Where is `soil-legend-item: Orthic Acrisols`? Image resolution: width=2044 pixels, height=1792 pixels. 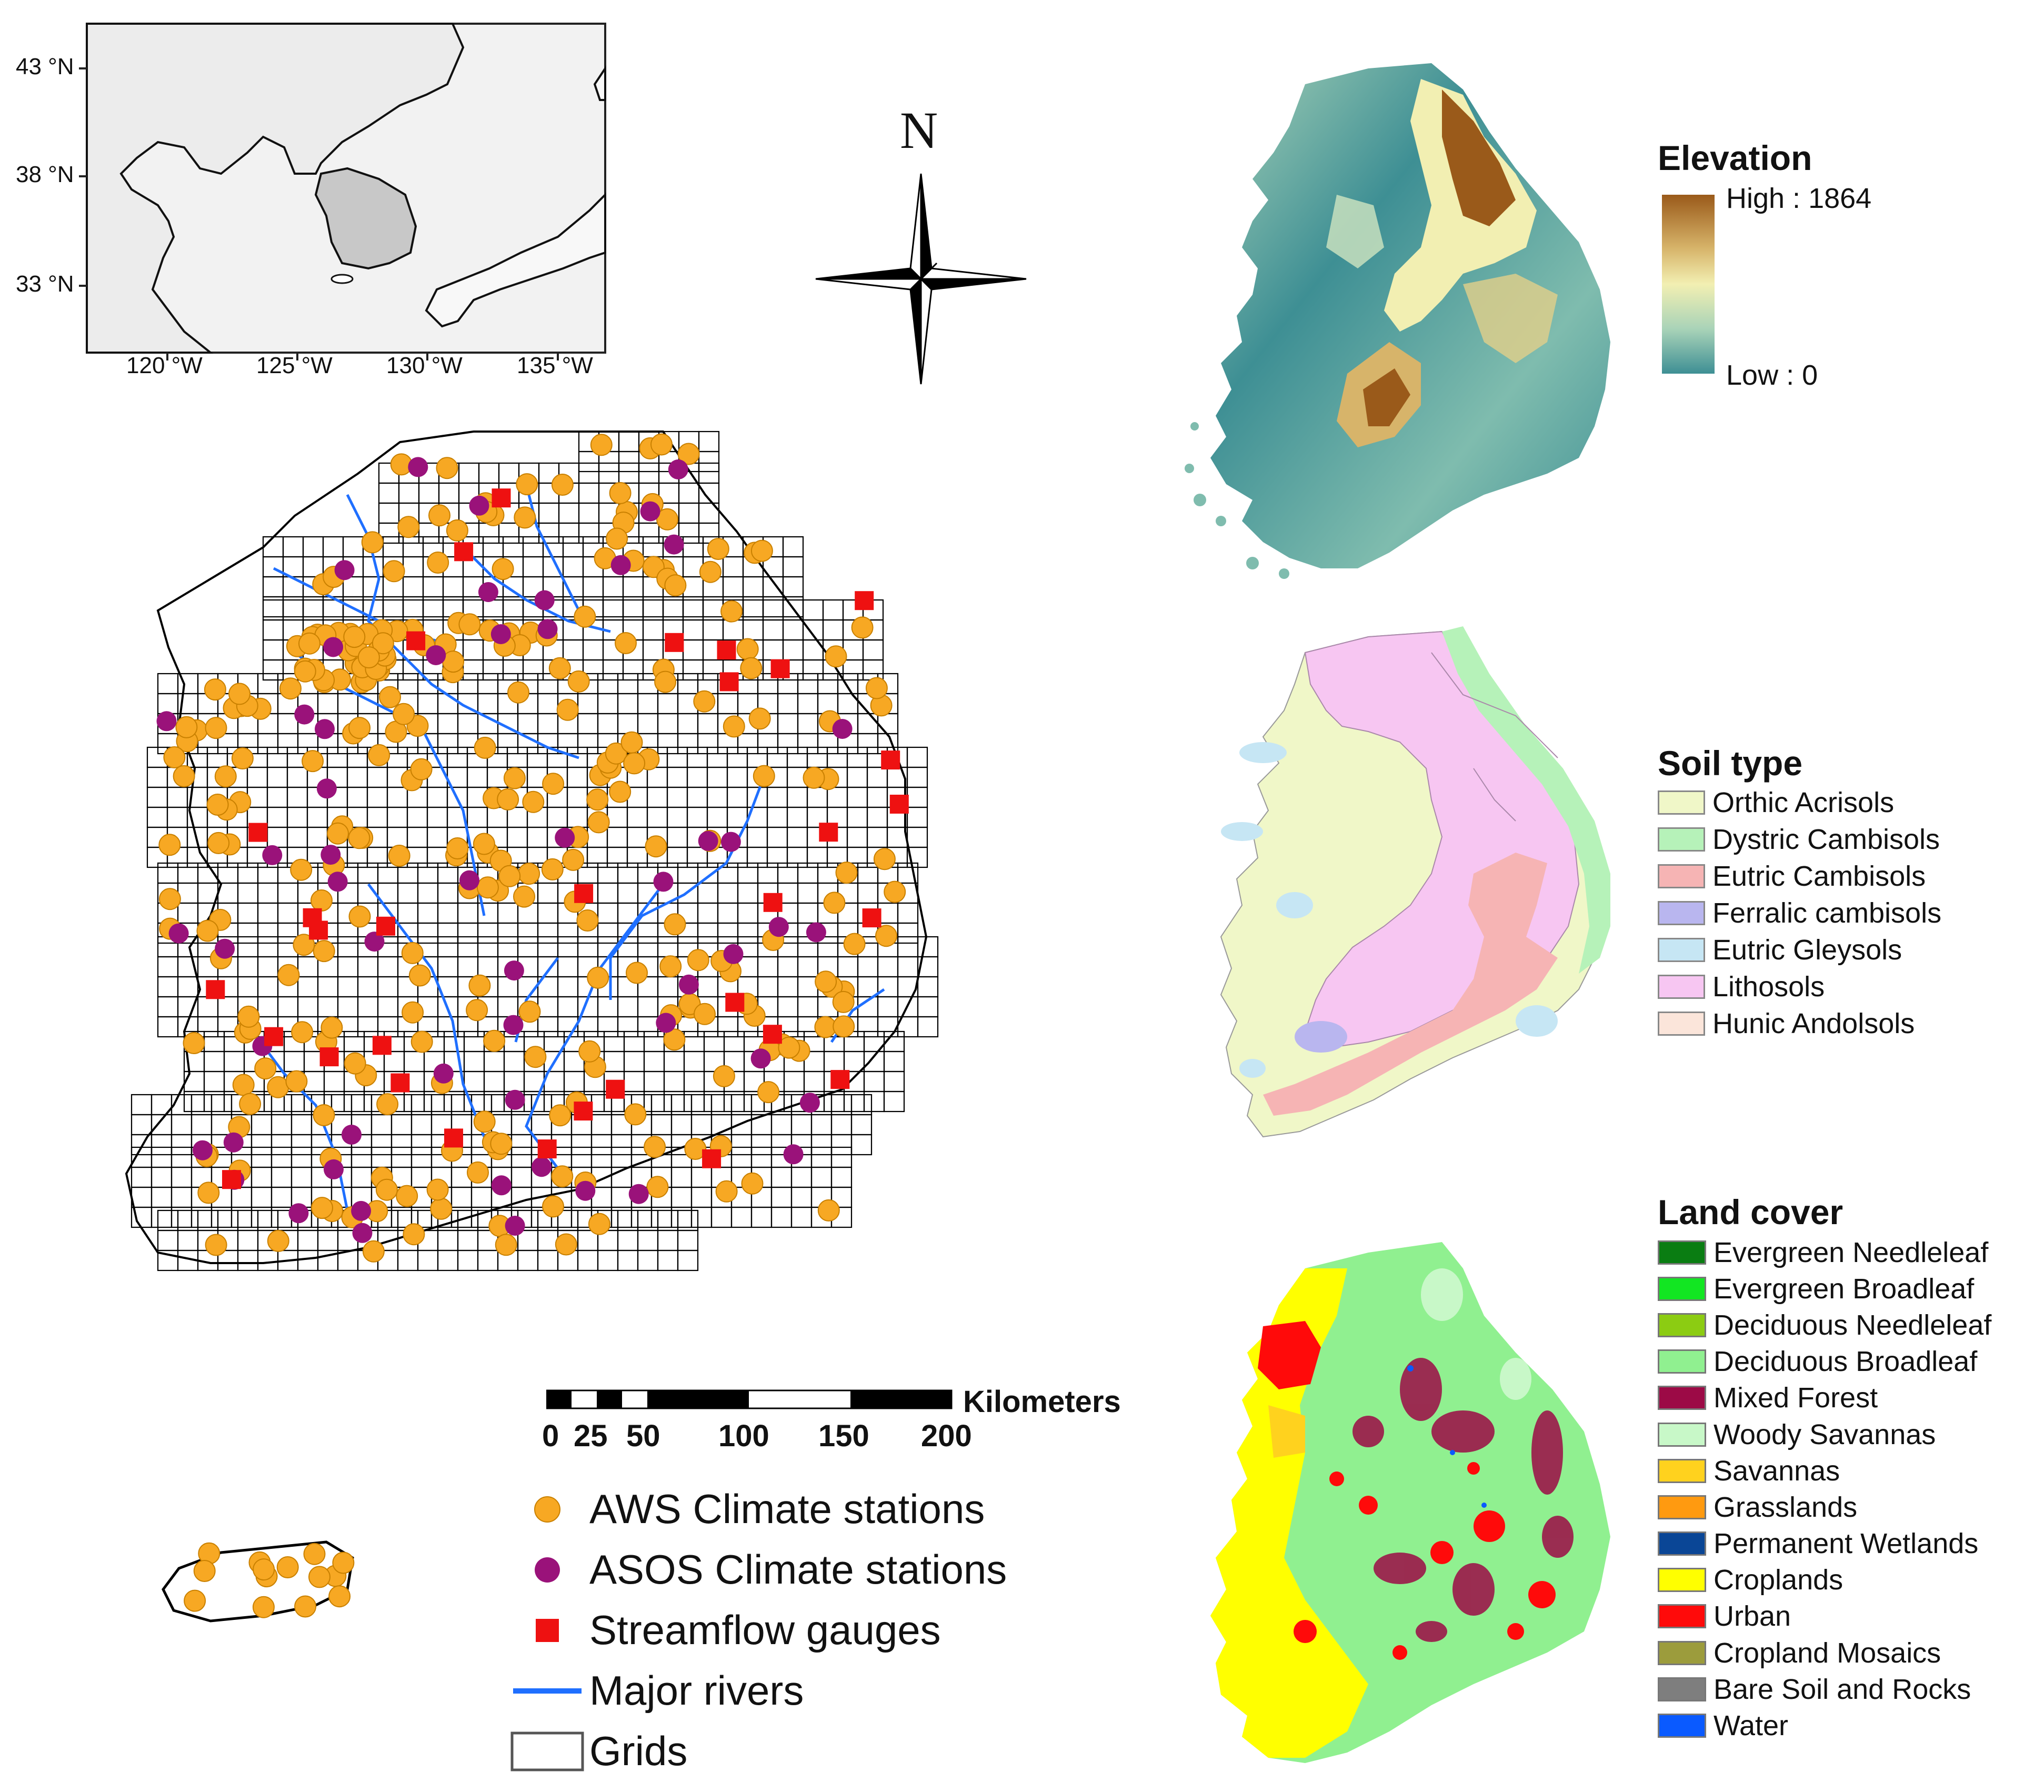 soil-legend-item: Orthic Acrisols is located at coordinates (1842, 802).